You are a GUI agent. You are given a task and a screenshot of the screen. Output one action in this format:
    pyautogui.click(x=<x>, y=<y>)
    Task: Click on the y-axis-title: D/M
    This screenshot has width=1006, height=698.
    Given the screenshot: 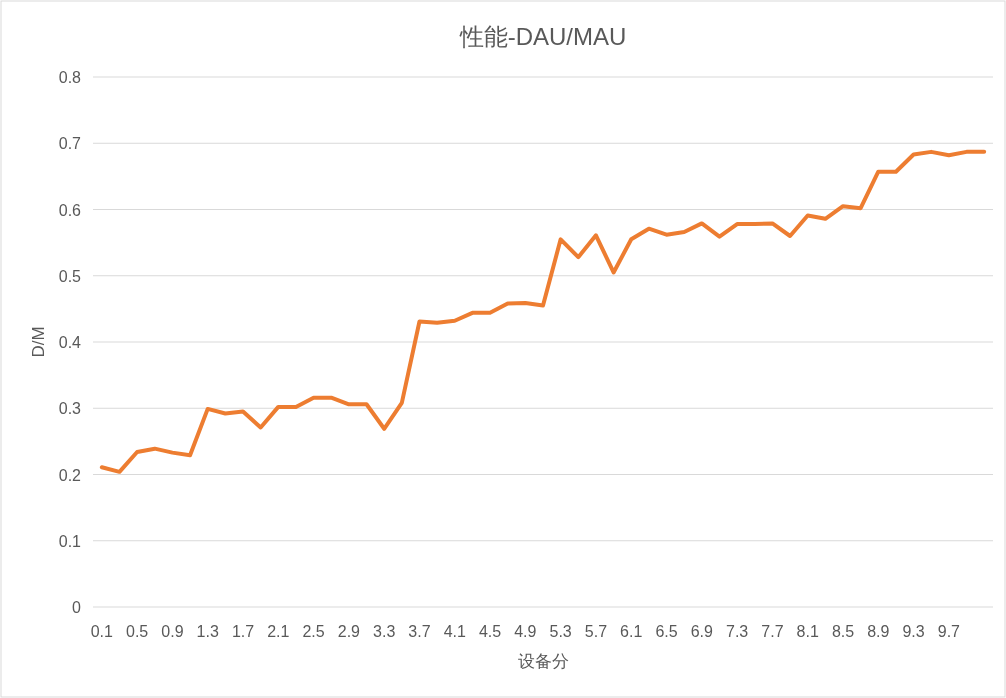 What is the action you would take?
    pyautogui.click(x=38, y=342)
    